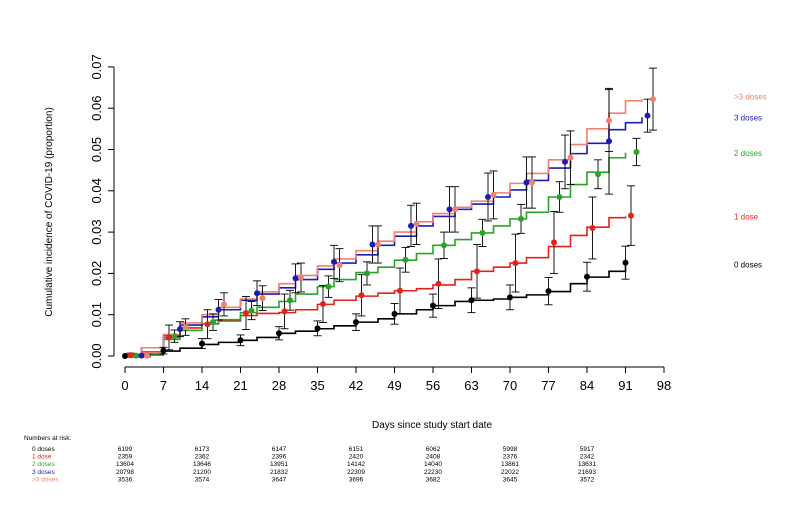  Describe the element at coordinates (44, 472) in the screenshot. I see `risk-row-label: 3 doses` at that location.